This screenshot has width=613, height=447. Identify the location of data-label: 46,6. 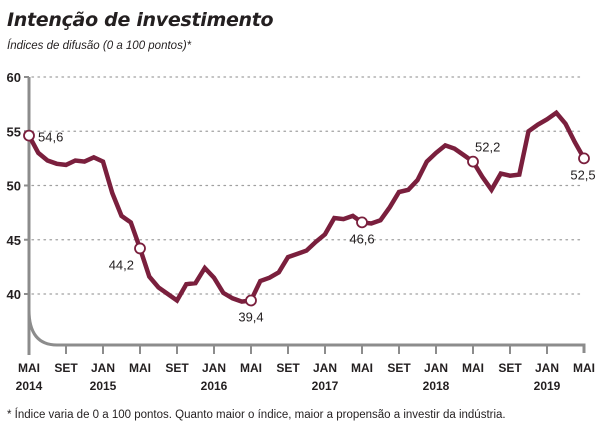
(361, 238).